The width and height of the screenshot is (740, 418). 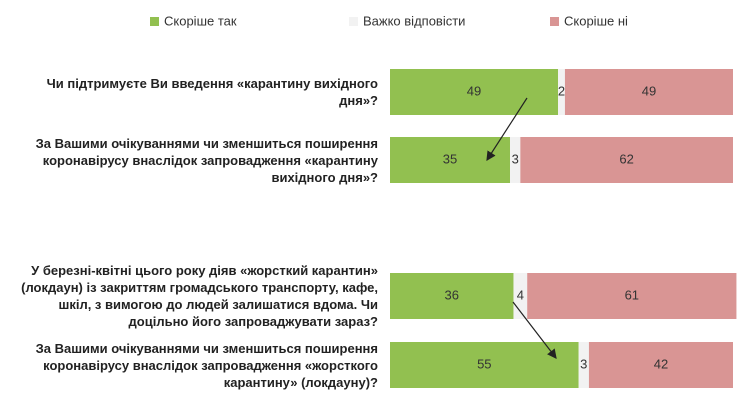 I want to click on data-label: 36, so click(x=452, y=294).